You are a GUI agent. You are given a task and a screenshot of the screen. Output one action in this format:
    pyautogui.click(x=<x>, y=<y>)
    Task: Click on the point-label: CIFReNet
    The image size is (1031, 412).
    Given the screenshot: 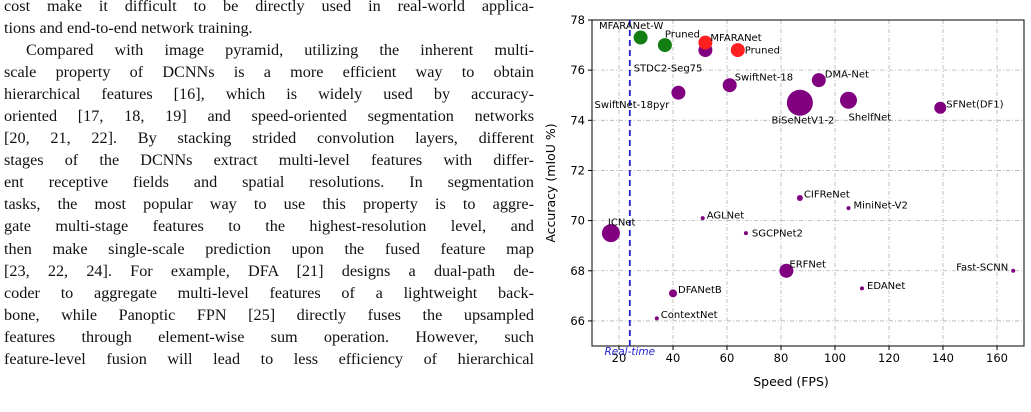 What is the action you would take?
    pyautogui.click(x=827, y=195)
    